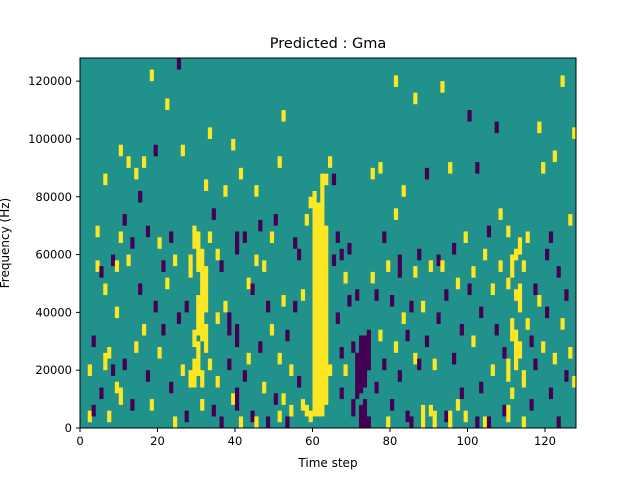 The width and height of the screenshot is (640, 480). What do you see at coordinates (390, 441) in the screenshot?
I see `x-tick-label: 80` at bounding box center [390, 441].